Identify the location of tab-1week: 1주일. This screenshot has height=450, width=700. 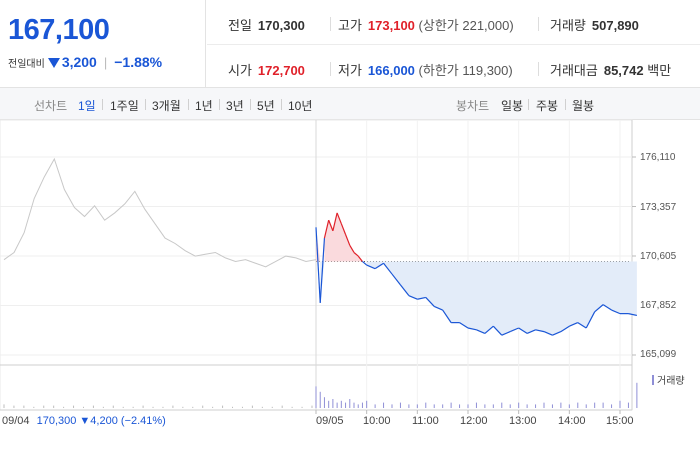
(124, 106).